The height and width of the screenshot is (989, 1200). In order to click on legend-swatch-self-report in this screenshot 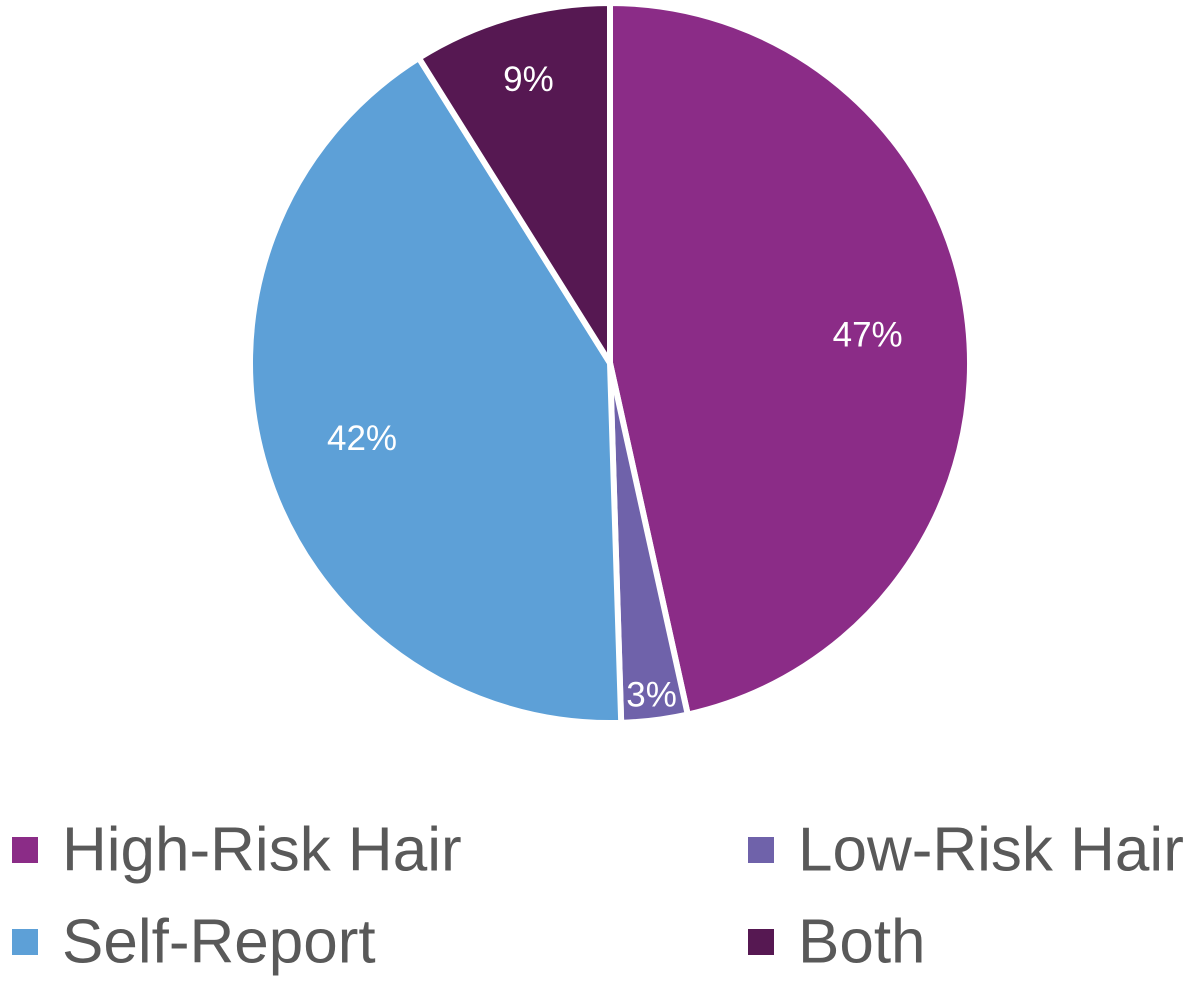, I will do `click(25, 942)`.